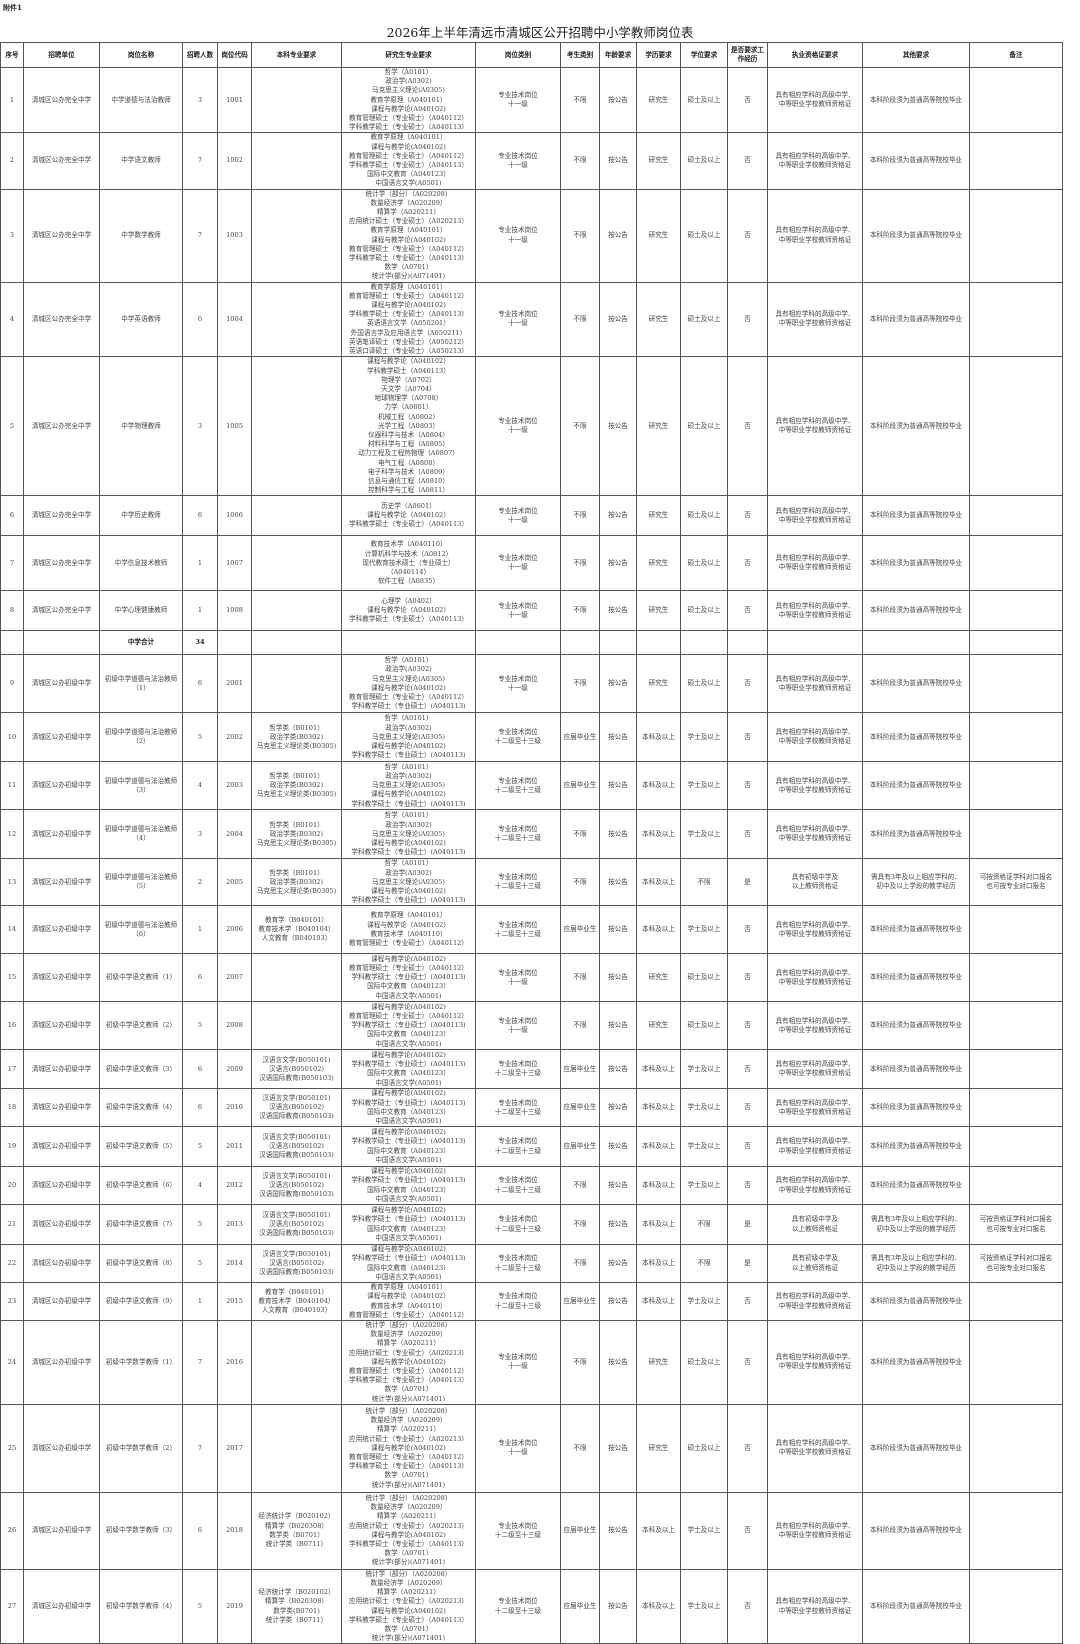  I want to click on cell-postgrad-major-line: 马克思主义理论(A0305), so click(408, 833).